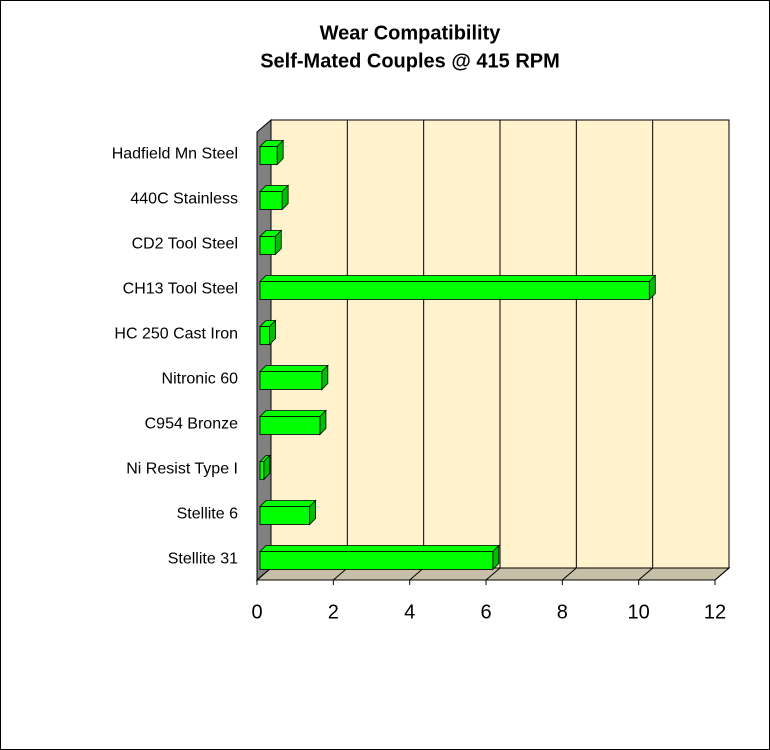 The width and height of the screenshot is (770, 750). I want to click on x-tick-label: 4, so click(409, 612).